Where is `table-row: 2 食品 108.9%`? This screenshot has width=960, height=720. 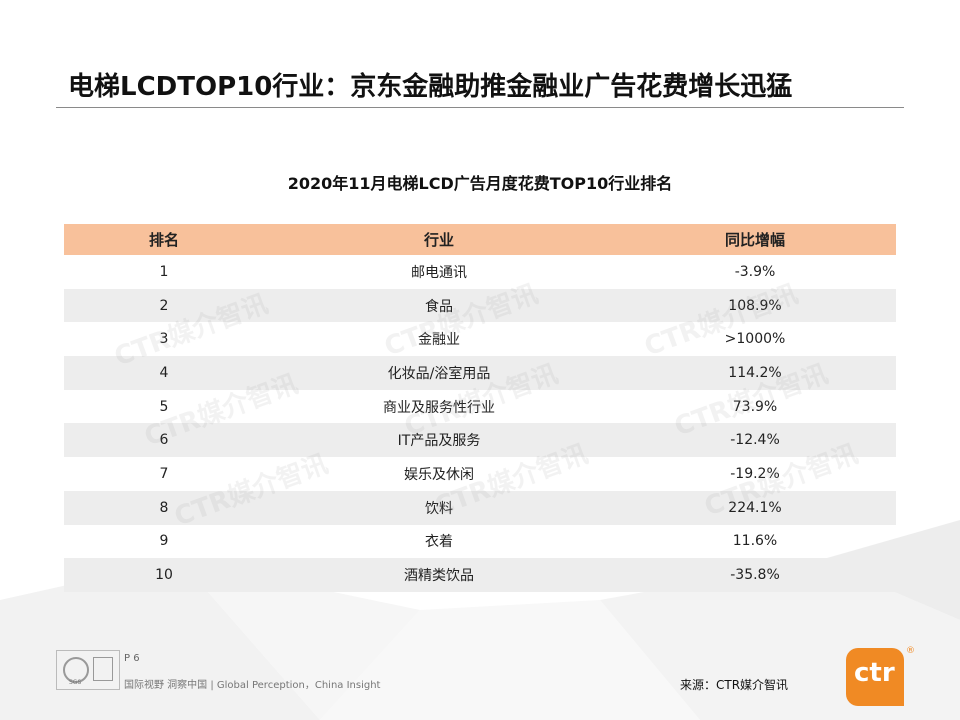 table-row: 2 食品 108.9% is located at coordinates (480, 305).